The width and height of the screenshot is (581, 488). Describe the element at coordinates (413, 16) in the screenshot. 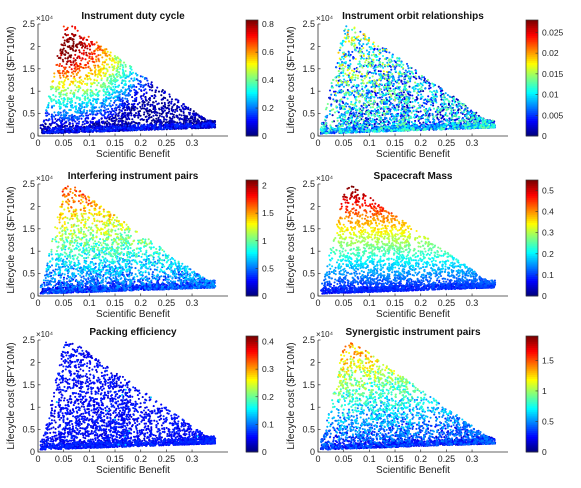

I see `panel-title: Instrument orbit relationships` at that location.